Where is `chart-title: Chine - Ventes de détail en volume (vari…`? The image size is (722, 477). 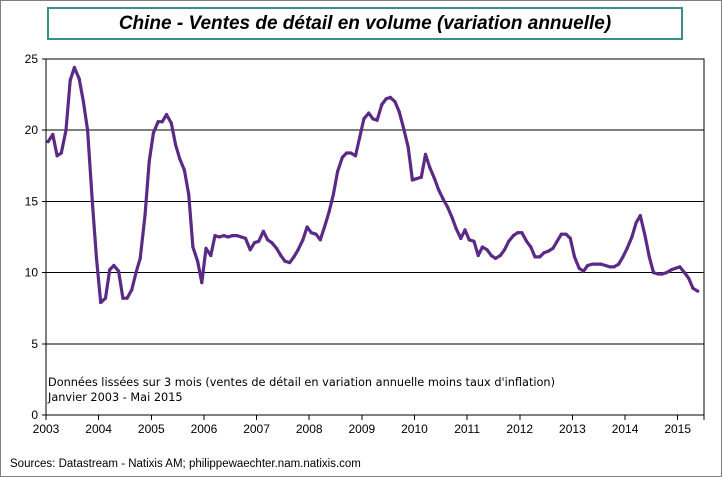 chart-title: Chine - Ventes de détail en volume (vari… is located at coordinates (365, 23).